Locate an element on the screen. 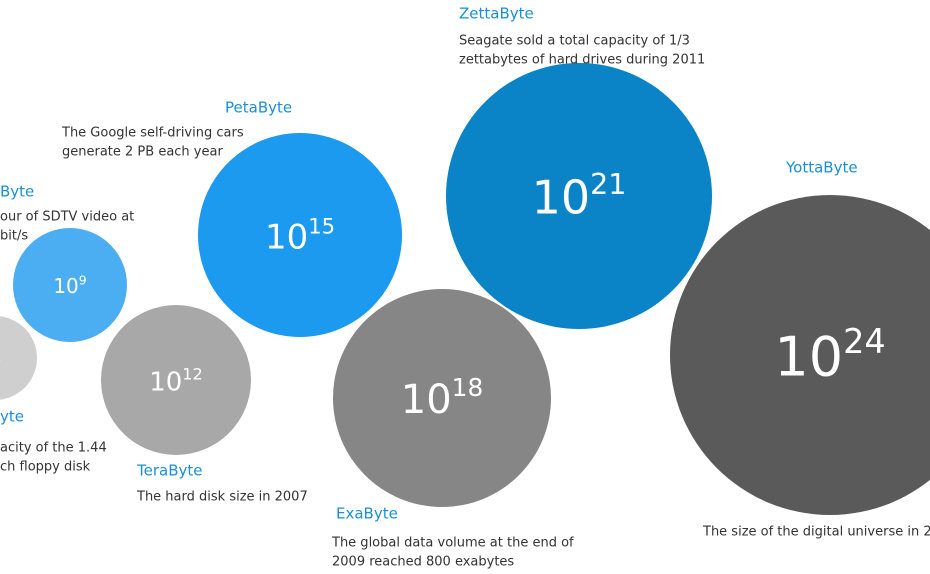 The height and width of the screenshot is (574, 930). magnitude-exponent: 15 is located at coordinates (321, 226).